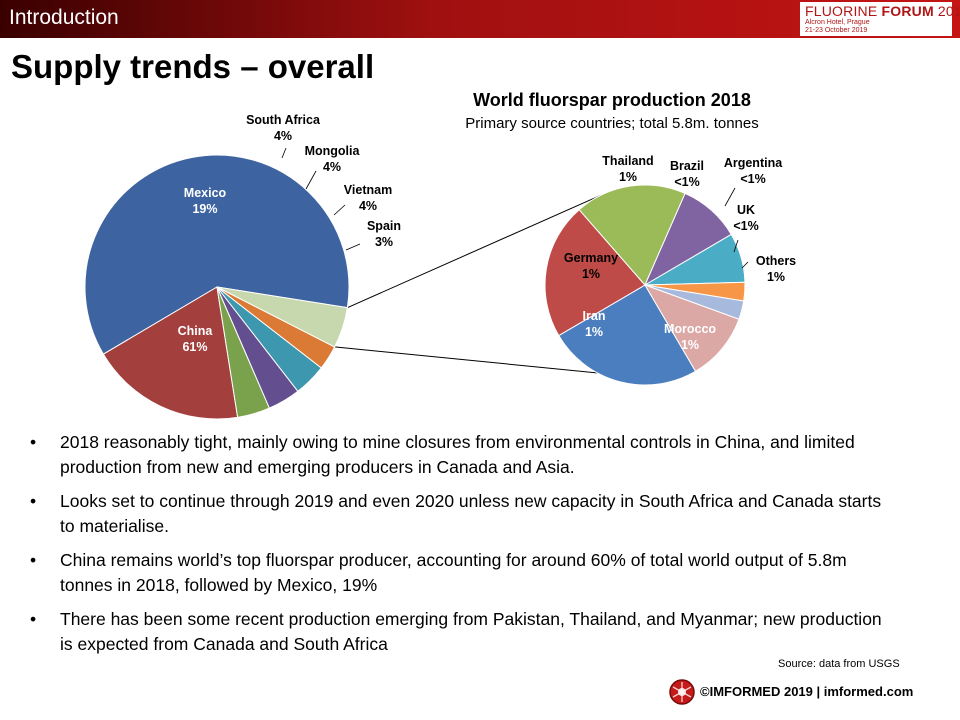 This screenshot has height=720, width=960. I want to click on secondary-pie-label-argentina: Argentina, so click(753, 163).